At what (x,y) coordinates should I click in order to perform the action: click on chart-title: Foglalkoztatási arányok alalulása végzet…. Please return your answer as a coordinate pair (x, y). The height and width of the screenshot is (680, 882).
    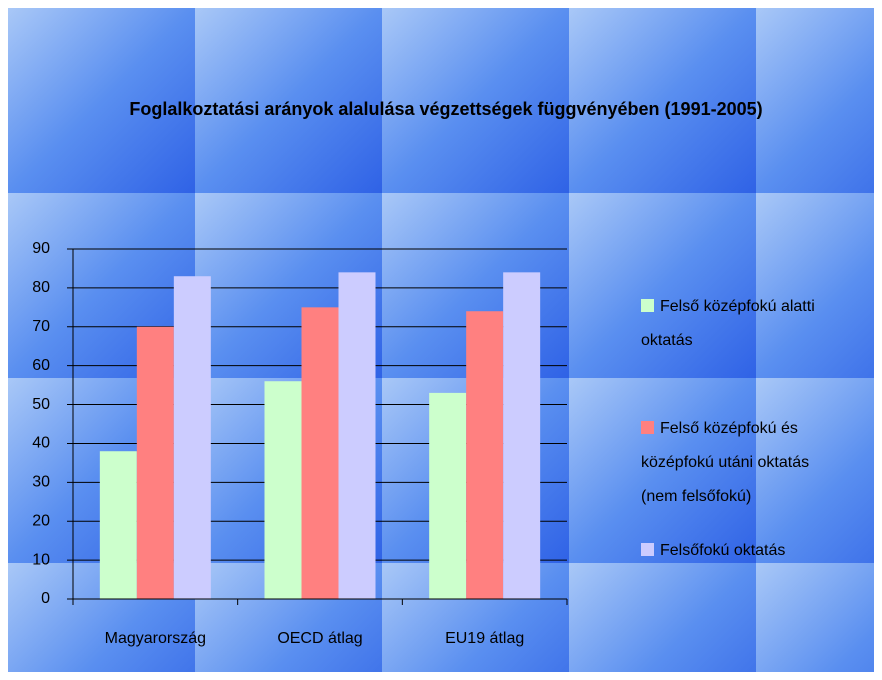
    Looking at the image, I should click on (446, 109).